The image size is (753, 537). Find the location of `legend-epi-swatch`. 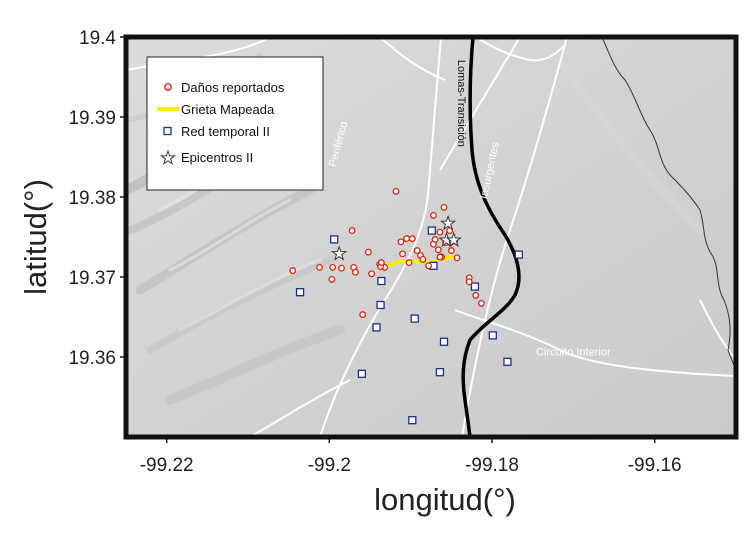

legend-epi-swatch is located at coordinates (168, 157).